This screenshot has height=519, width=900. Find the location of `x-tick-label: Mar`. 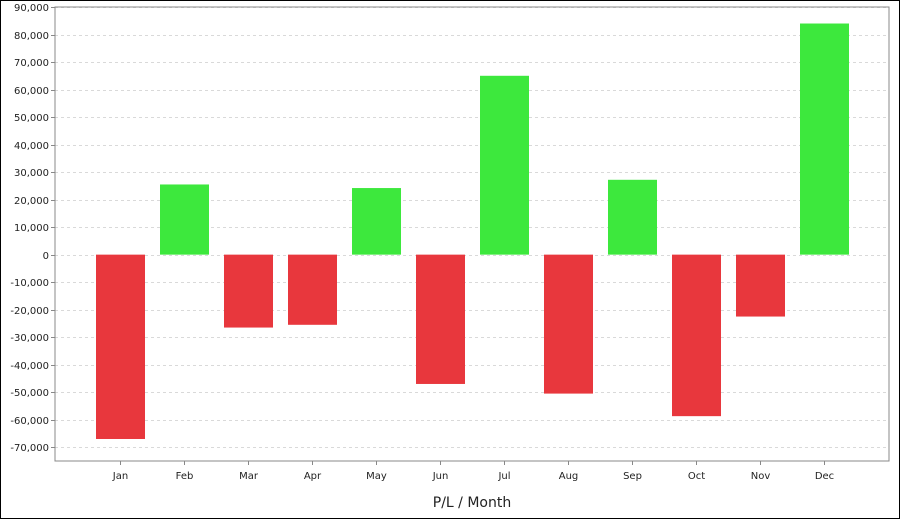

x-tick-label: Mar is located at coordinates (249, 476).